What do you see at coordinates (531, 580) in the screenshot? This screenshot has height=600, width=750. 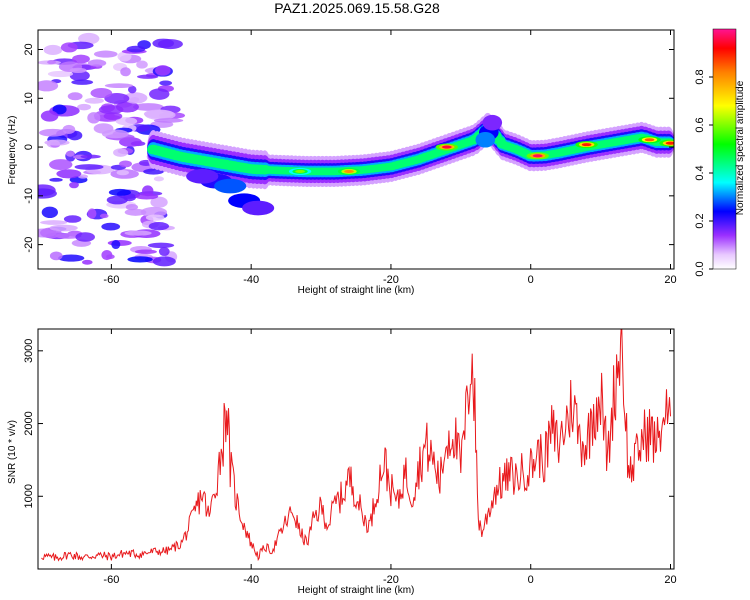 I see `snr-x-tick-label: 0` at bounding box center [531, 580].